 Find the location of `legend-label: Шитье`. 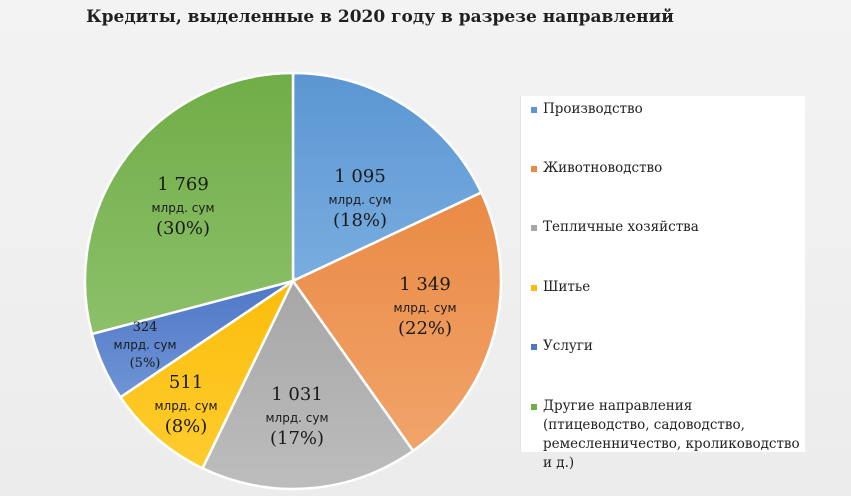

legend-label: Шитье is located at coordinates (567, 287).